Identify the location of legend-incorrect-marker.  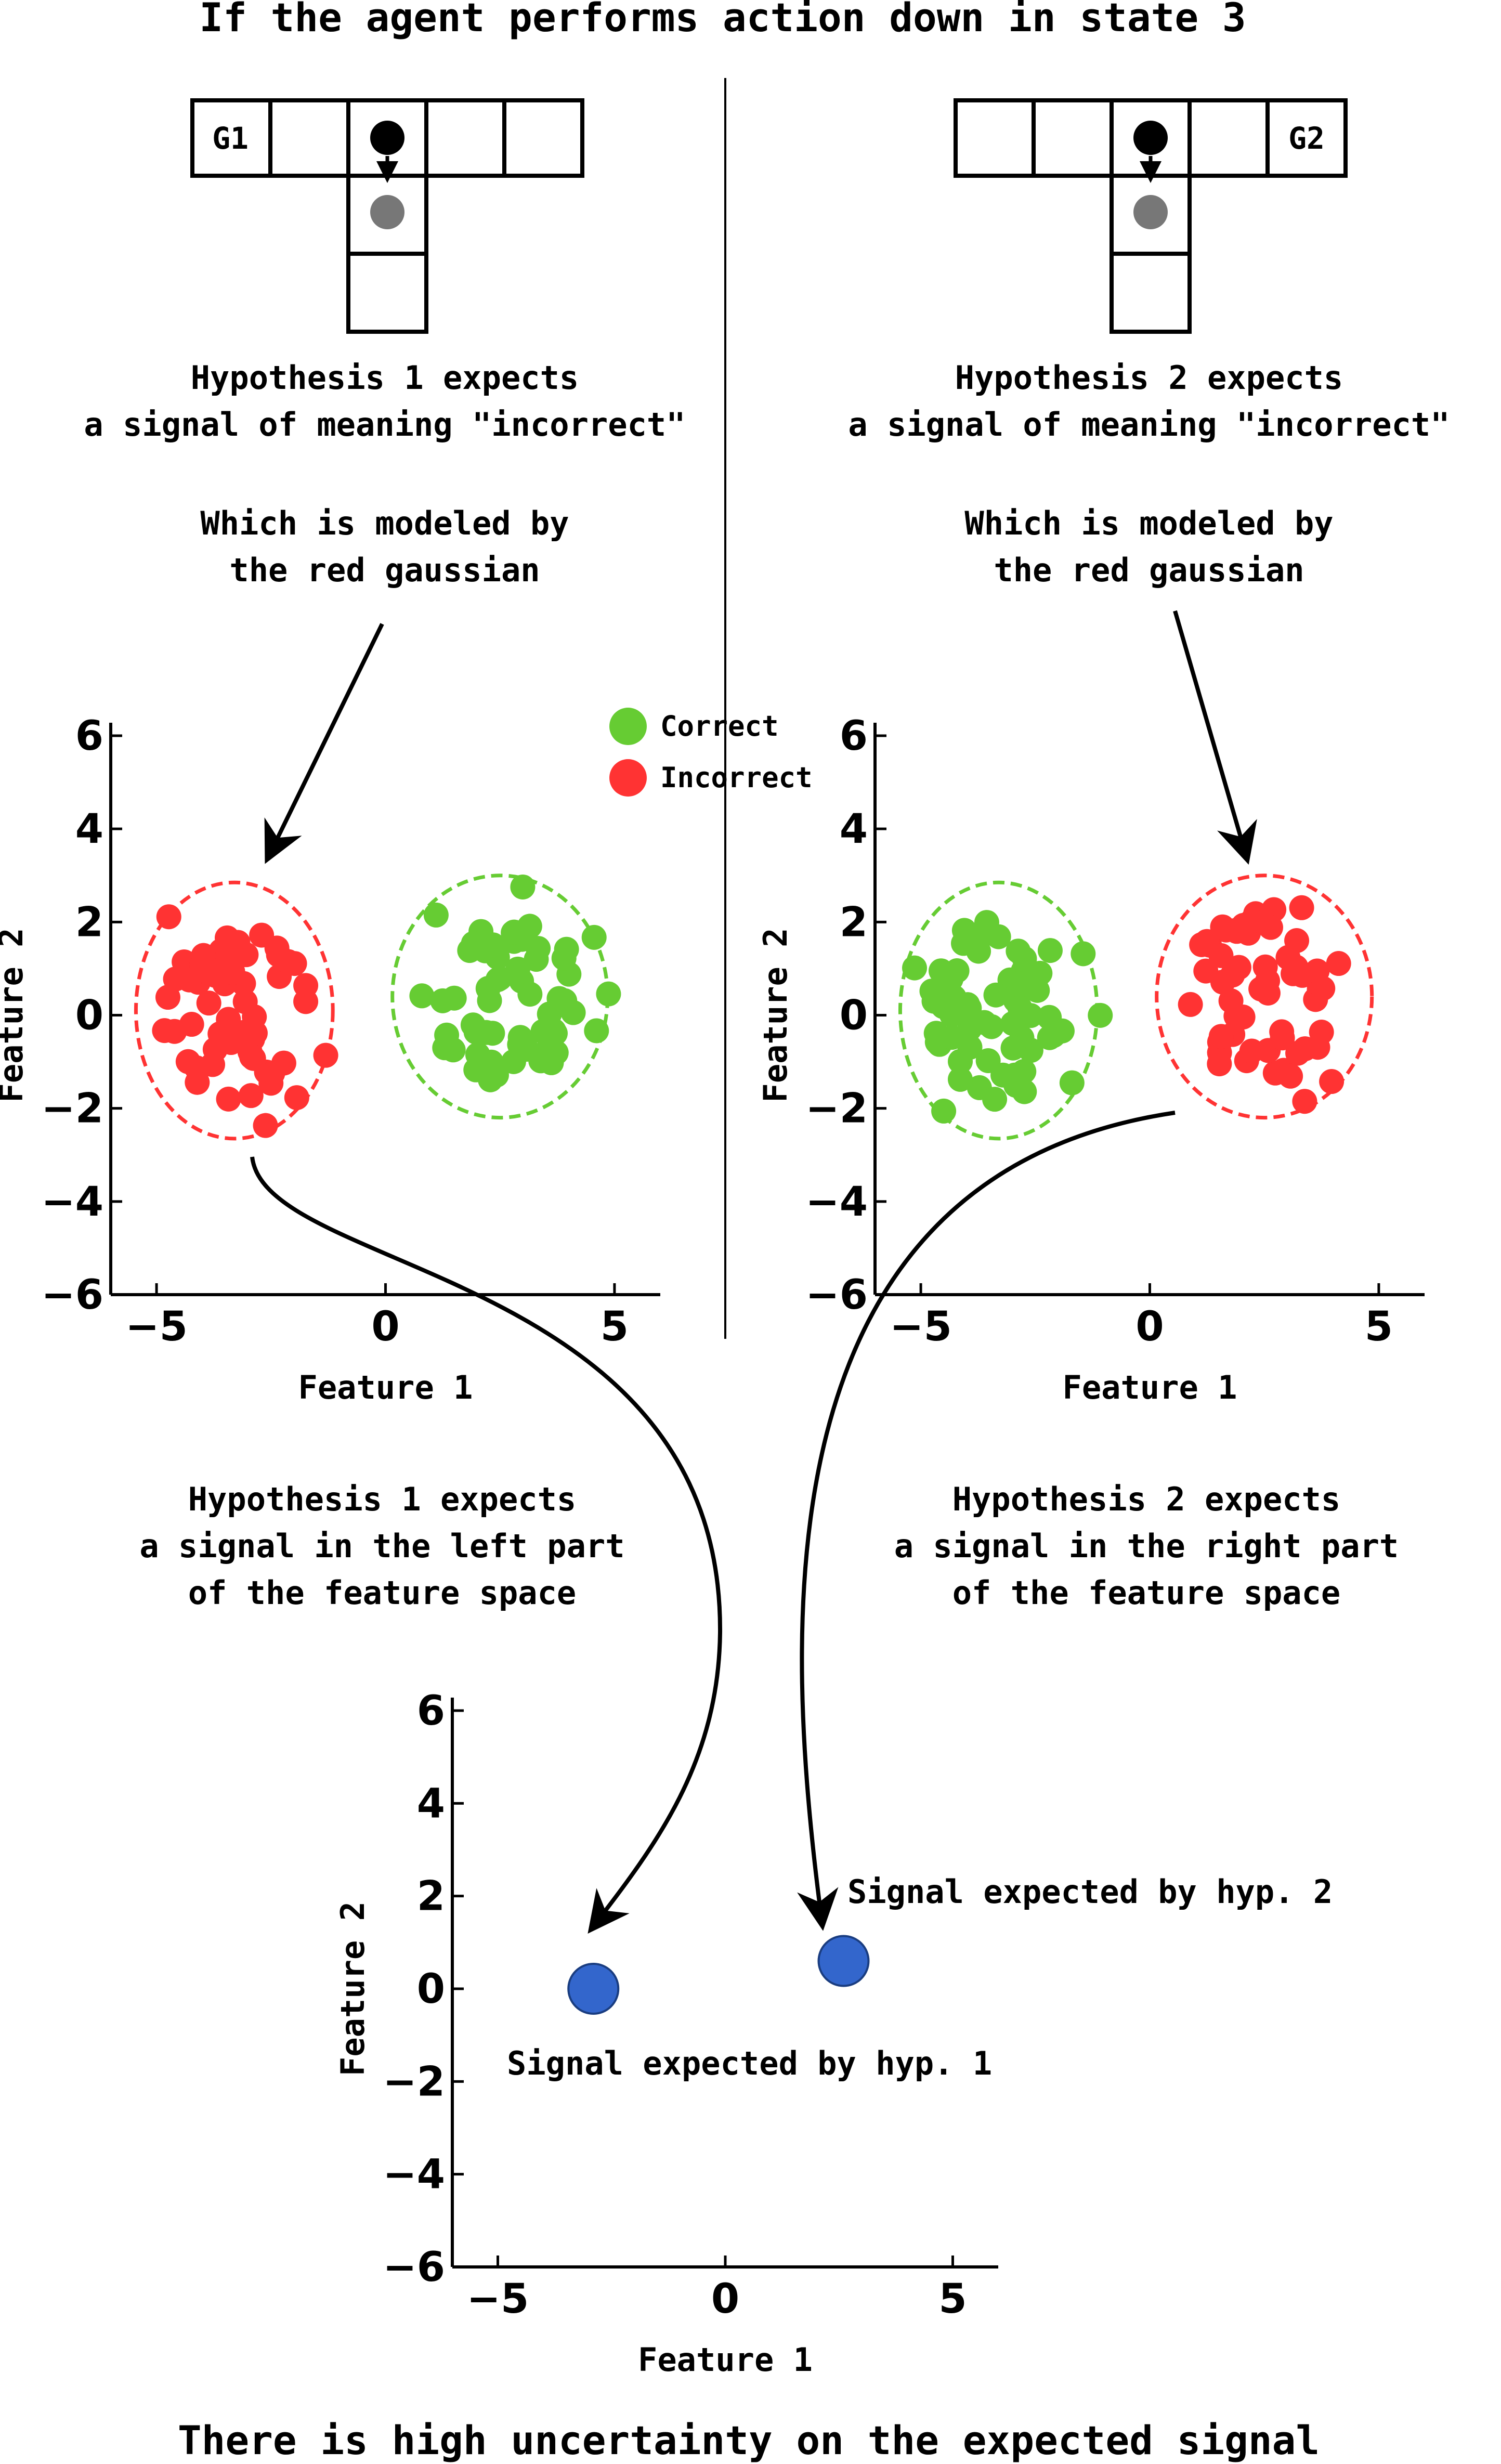
(628, 778).